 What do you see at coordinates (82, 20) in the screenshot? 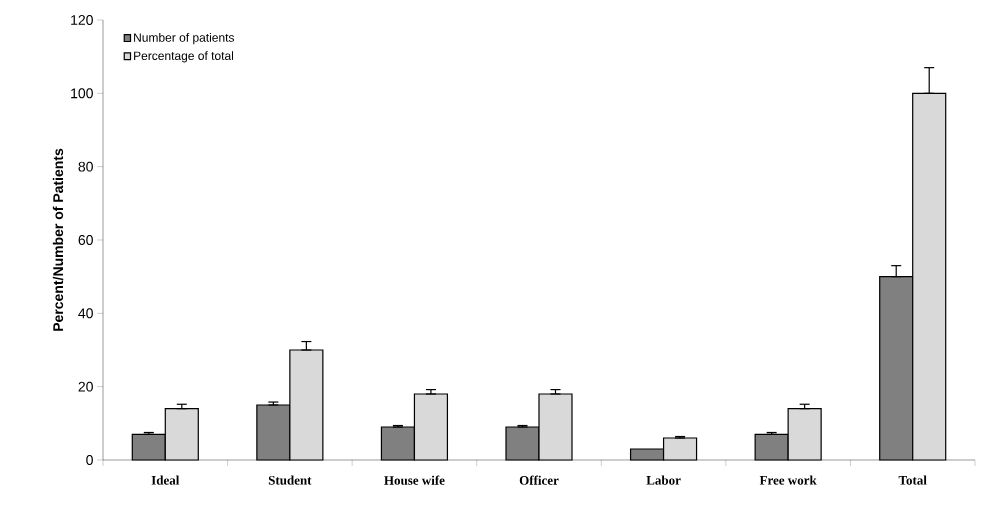
I see `y-tick-label: 120` at bounding box center [82, 20].